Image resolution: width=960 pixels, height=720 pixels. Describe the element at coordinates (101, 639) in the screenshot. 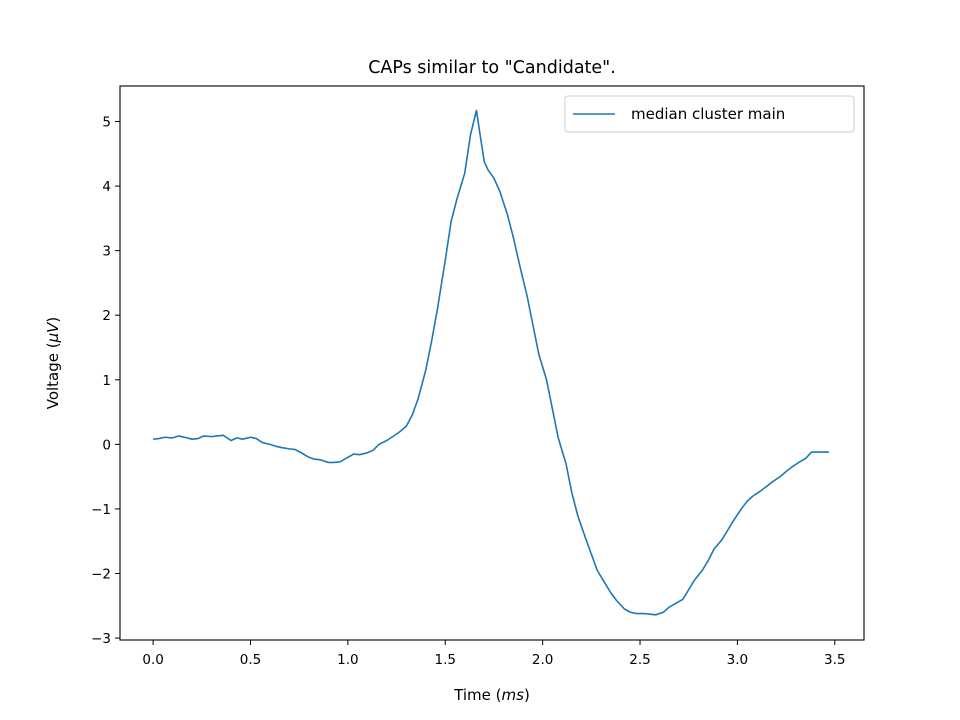

I see `y-tick-label: −3` at that location.